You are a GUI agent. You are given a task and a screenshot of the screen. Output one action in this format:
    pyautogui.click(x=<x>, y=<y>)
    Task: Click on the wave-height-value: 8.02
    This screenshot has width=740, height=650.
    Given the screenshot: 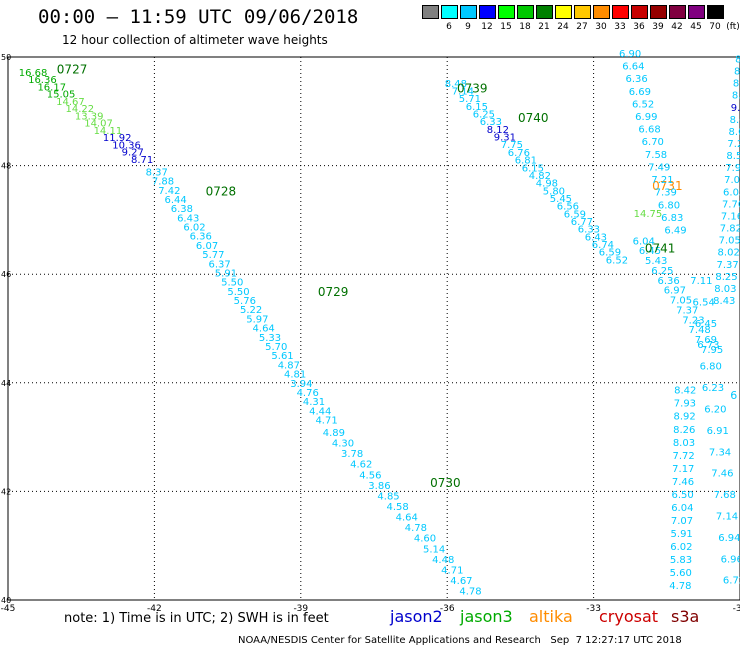 What is the action you would take?
    pyautogui.click(x=729, y=253)
    